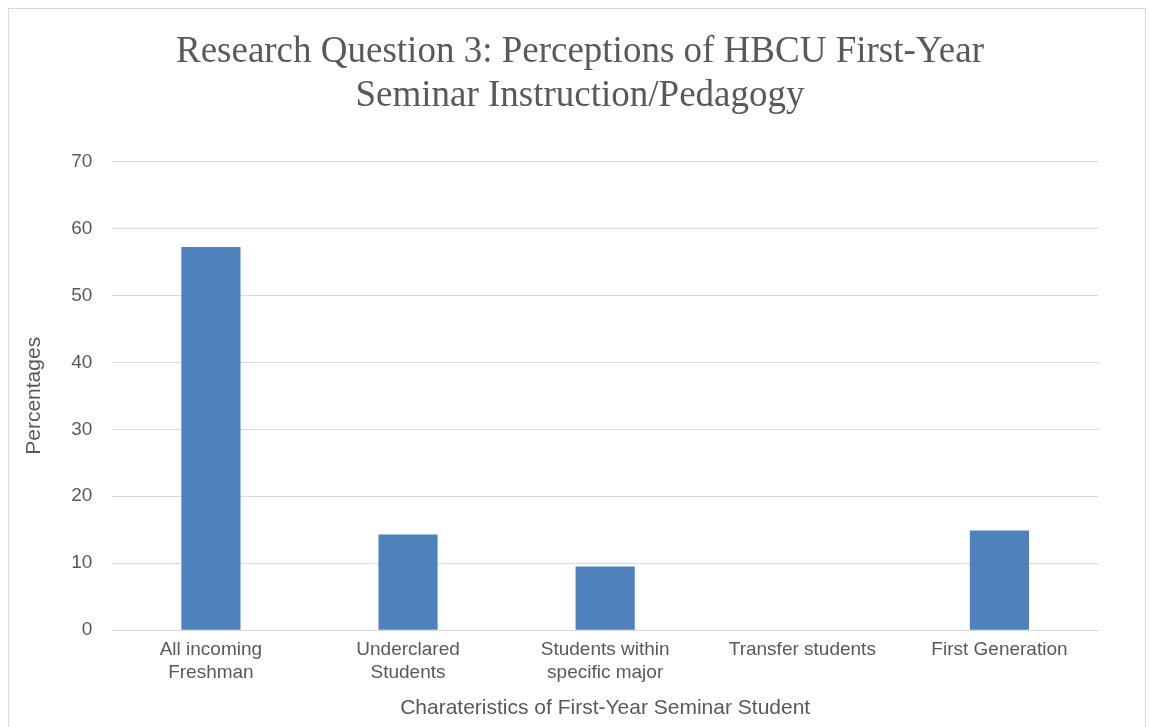  What do you see at coordinates (82, 227) in the screenshot?
I see `y-tick-label: 60` at bounding box center [82, 227].